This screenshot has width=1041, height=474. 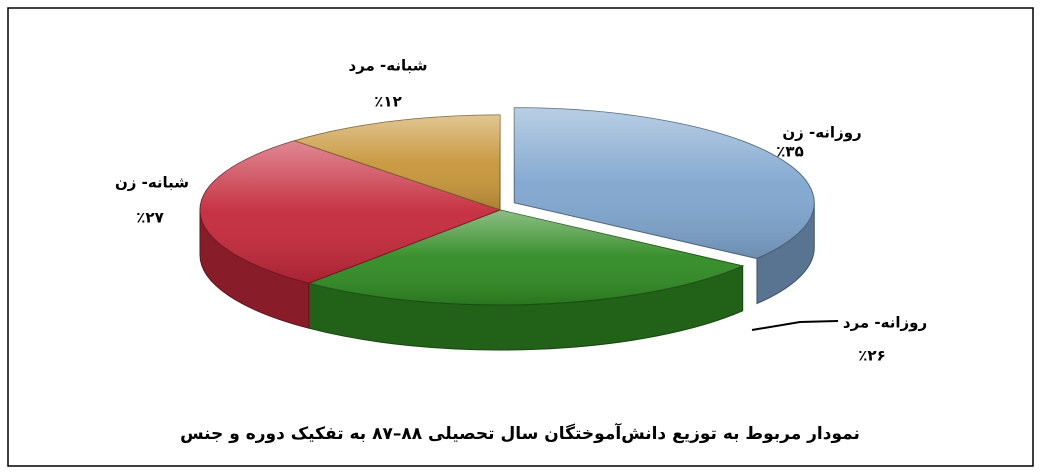 I want to click on data-label-name: روزانه- مرد, so click(x=885, y=323).